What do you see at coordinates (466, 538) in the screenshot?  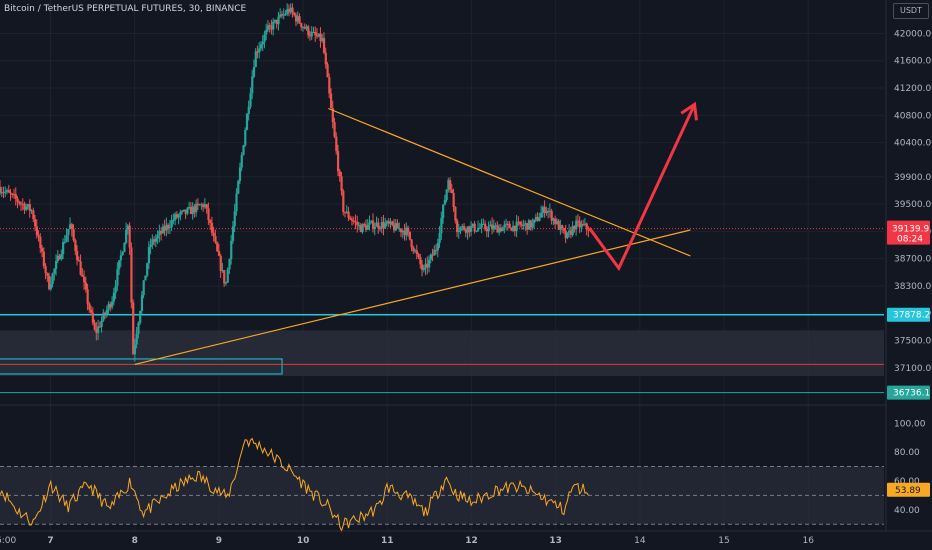 I see `time-axis: 6:00 7 8 9 10 11 12 13 14 15 16` at bounding box center [466, 538].